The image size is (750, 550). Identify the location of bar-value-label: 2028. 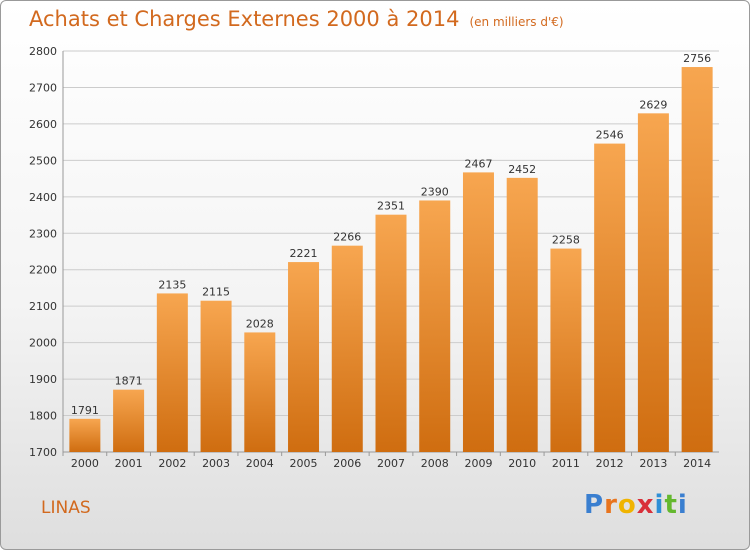
(260, 323).